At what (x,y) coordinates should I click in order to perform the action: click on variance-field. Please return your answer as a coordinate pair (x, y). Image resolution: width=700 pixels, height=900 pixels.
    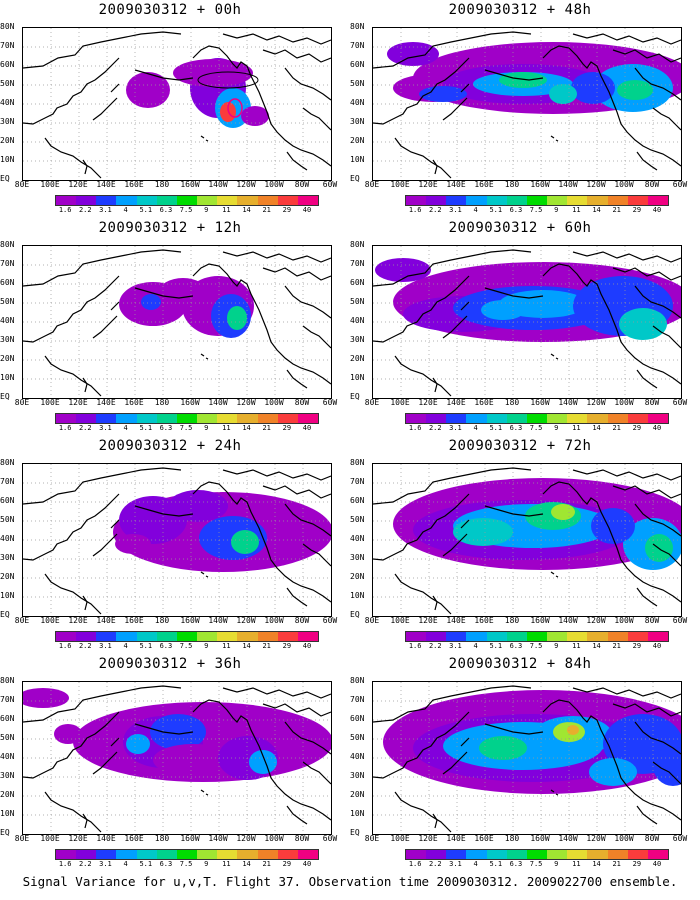
    Looking at the image, I should click on (197, 93).